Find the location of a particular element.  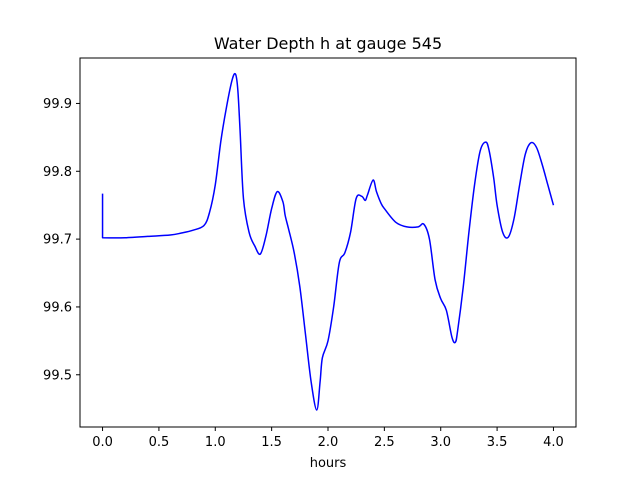

y-tick-label: 99.7 is located at coordinates (57, 240).